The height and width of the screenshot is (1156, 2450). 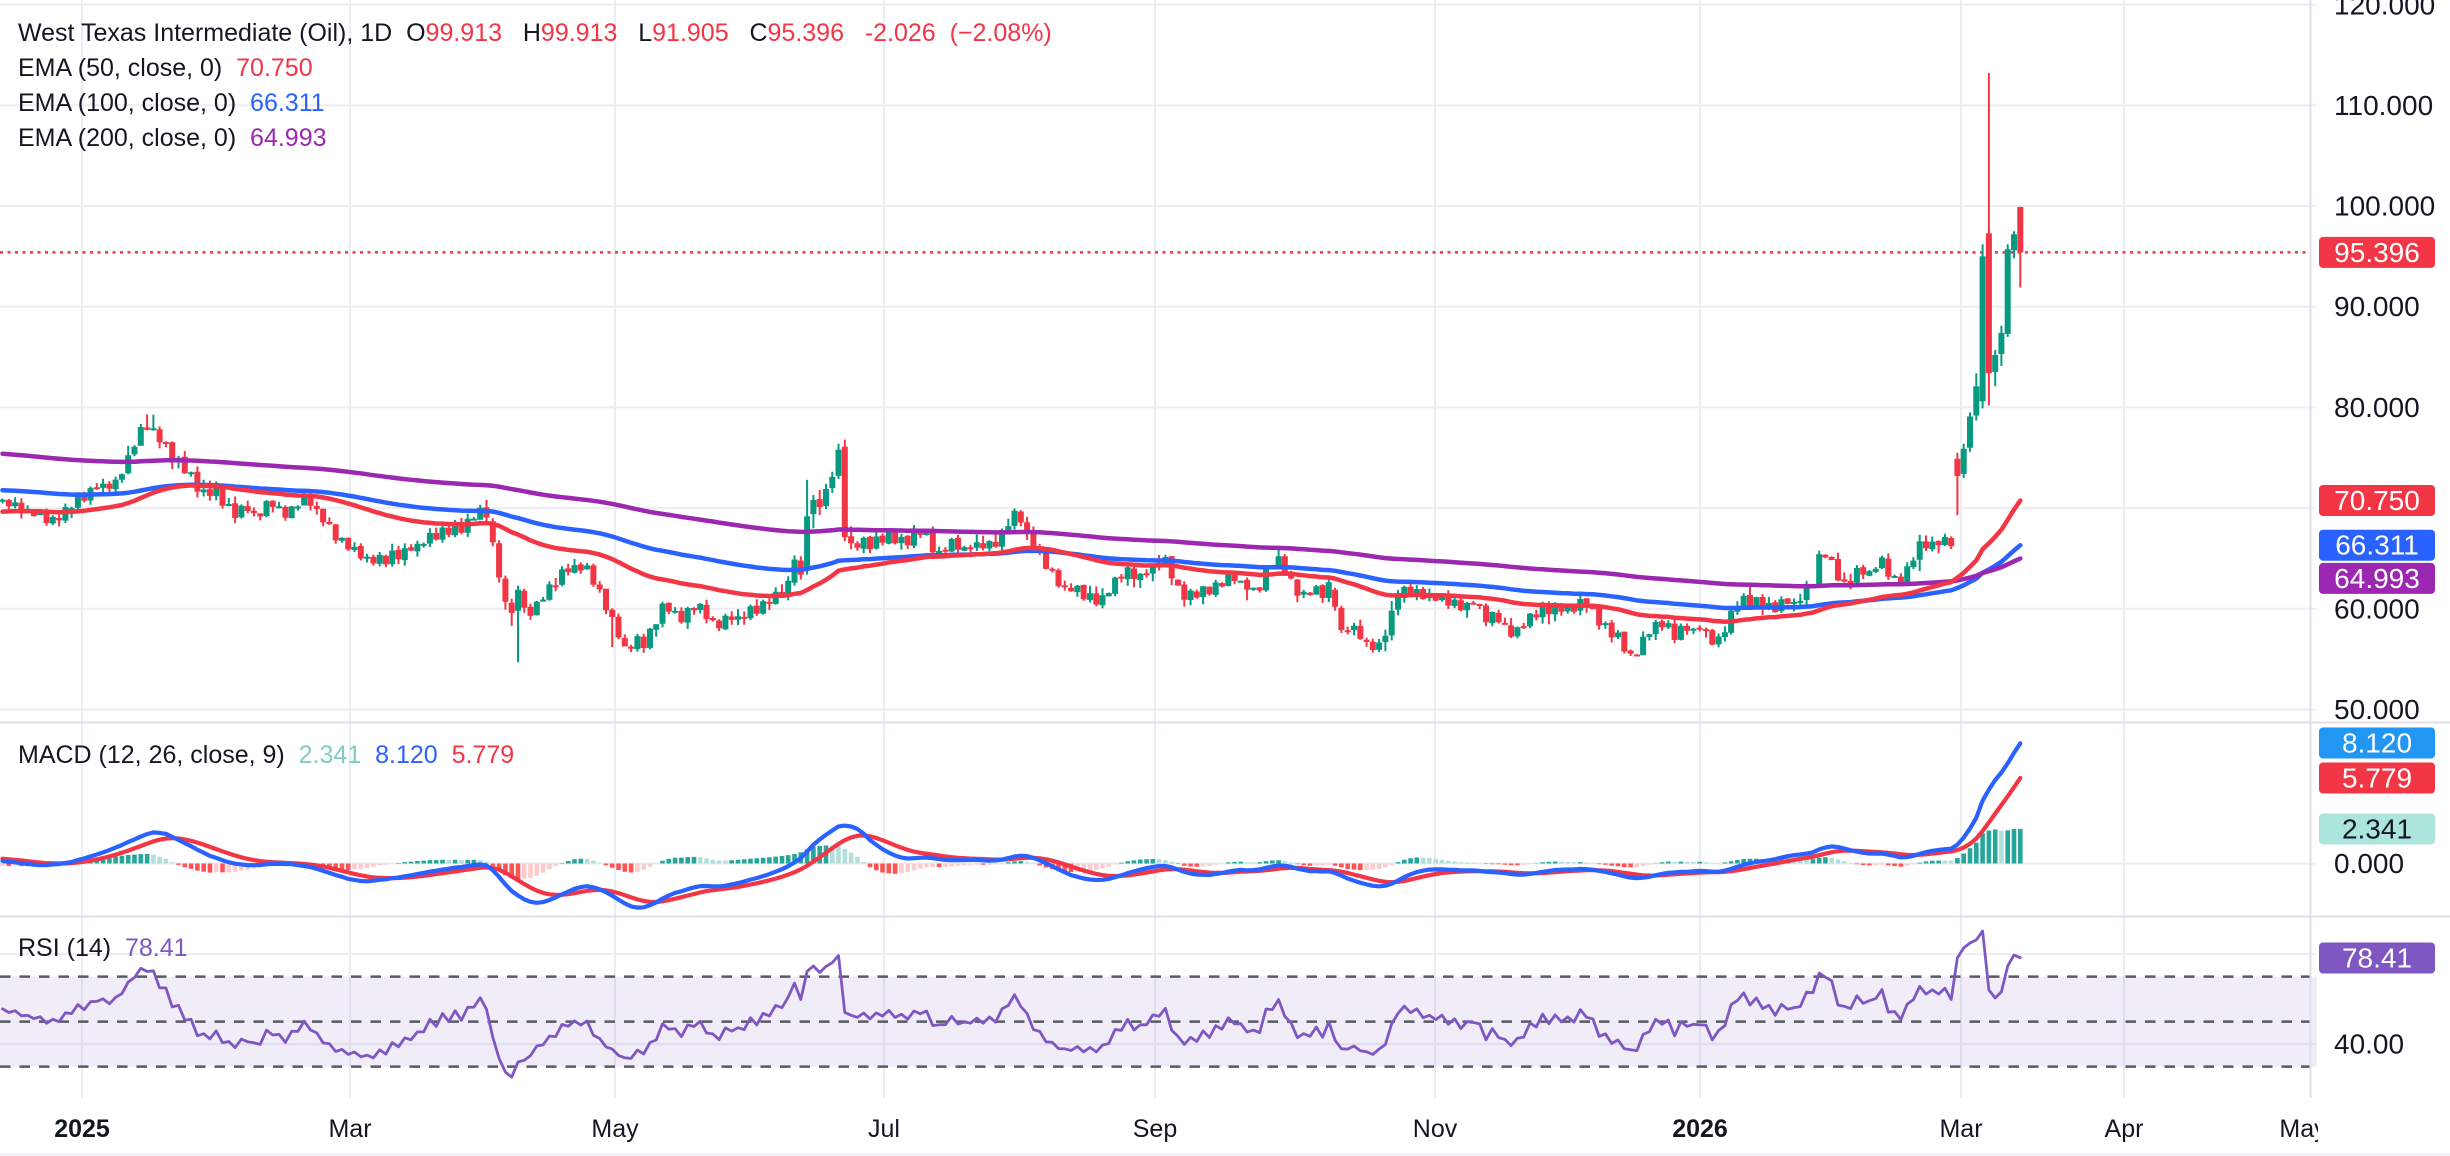 I want to click on svg-text: Jul, so click(x=884, y=1129).